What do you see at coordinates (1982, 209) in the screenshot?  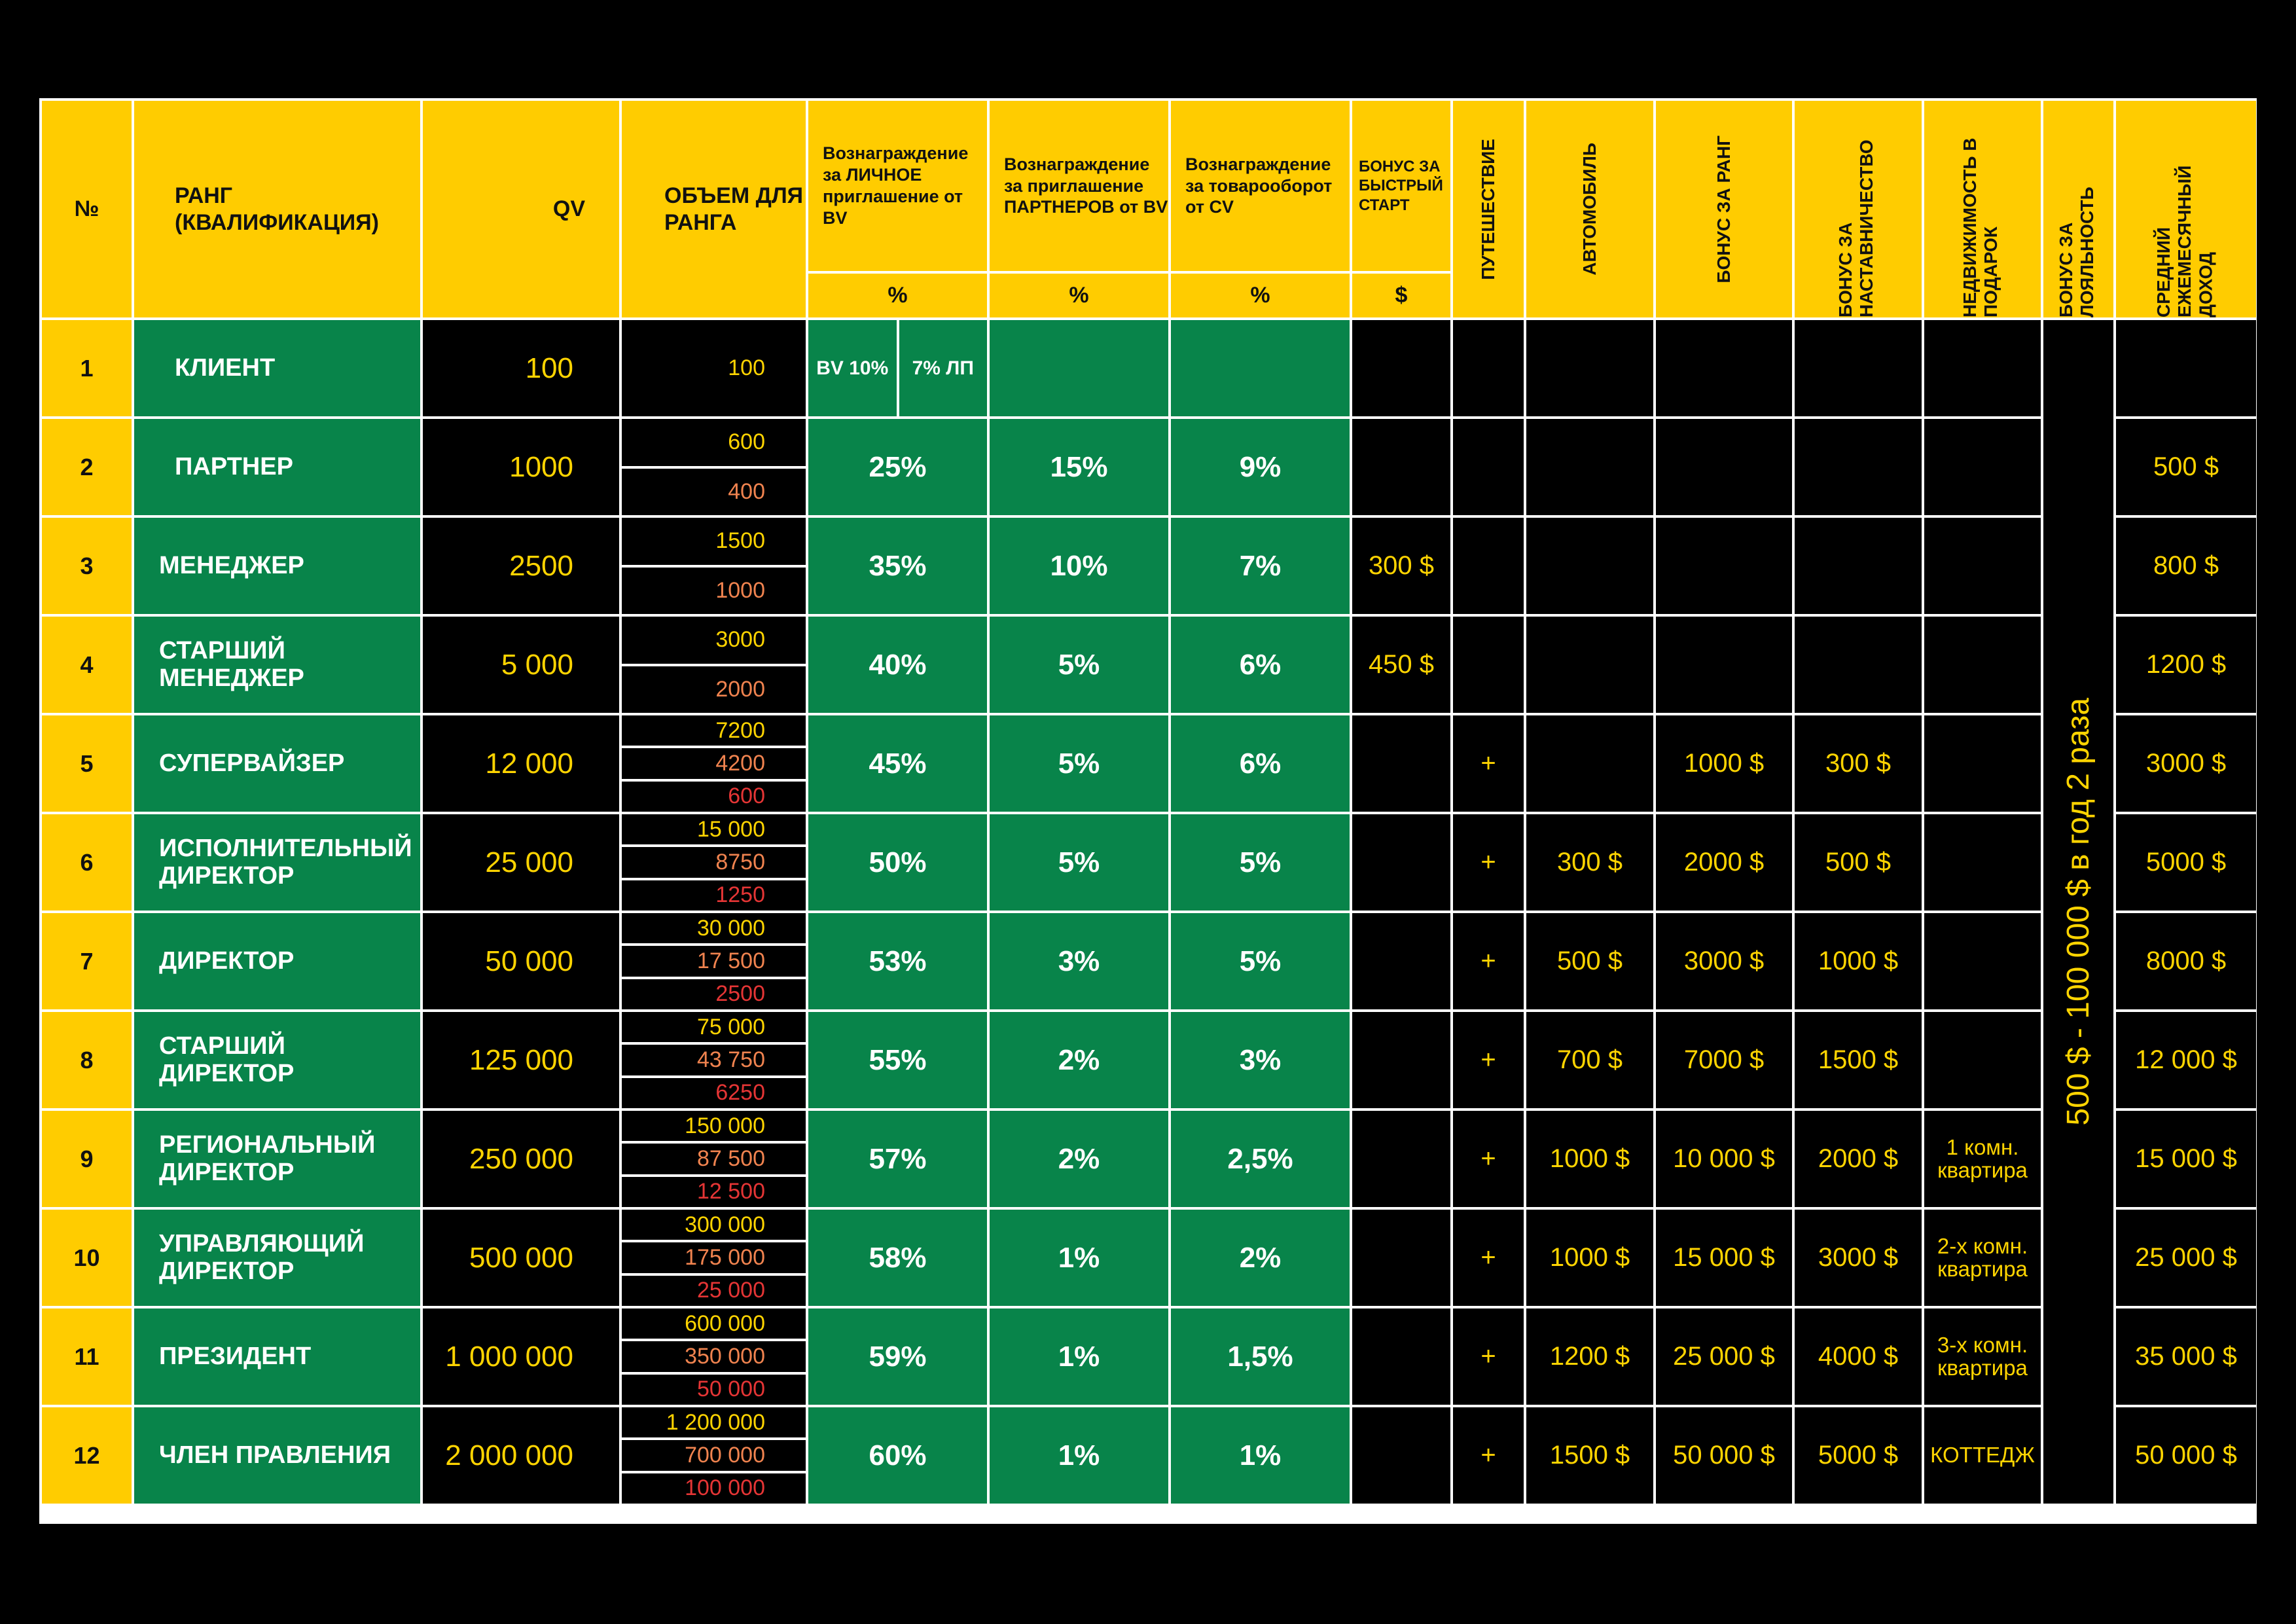 I see `header-real-estate: НЕДВИЖИМОСТЬ В ПОДАРОК` at bounding box center [1982, 209].